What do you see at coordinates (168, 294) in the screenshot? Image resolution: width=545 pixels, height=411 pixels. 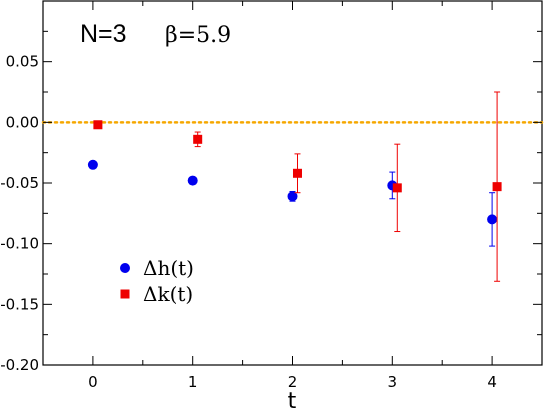 I see `legend-label: Δk(t)` at bounding box center [168, 294].